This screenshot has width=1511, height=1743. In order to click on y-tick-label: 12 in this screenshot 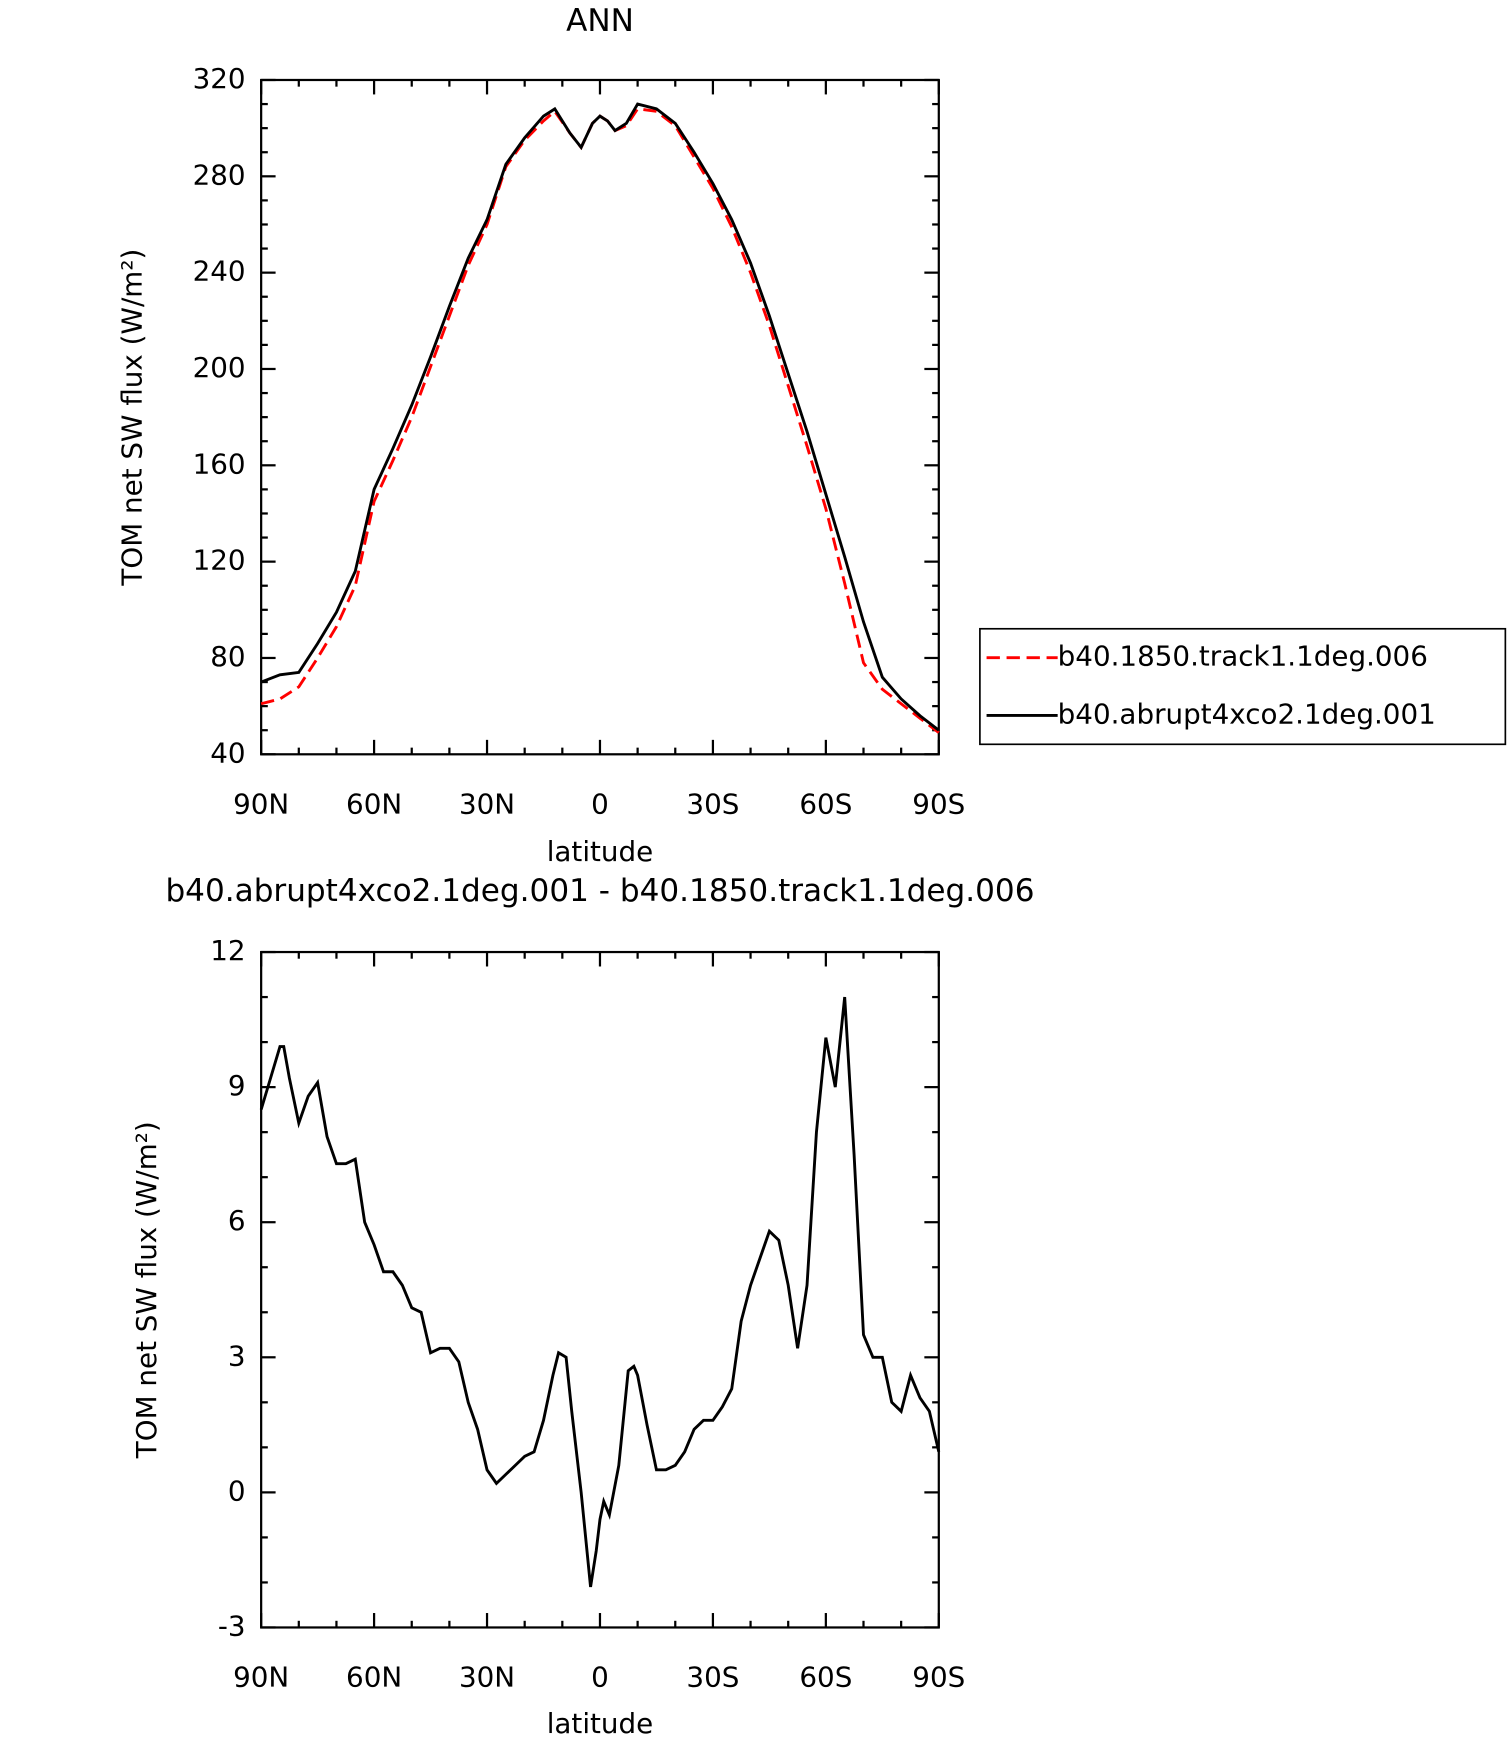, I will do `click(227, 950)`.